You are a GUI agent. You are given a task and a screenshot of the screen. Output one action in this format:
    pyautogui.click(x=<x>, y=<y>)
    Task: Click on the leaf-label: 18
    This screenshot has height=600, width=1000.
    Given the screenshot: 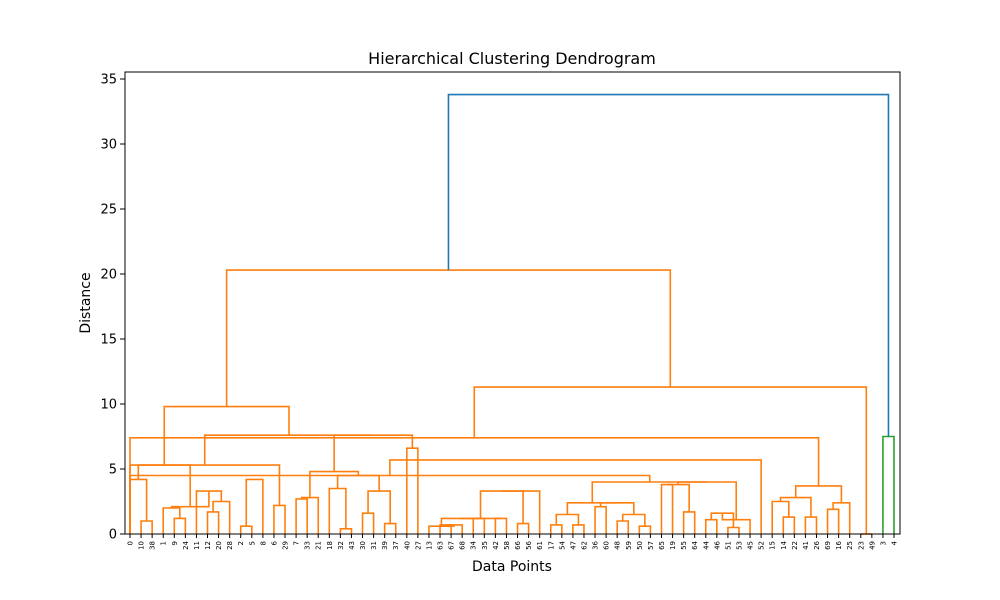 What is the action you would take?
    pyautogui.click(x=330, y=545)
    